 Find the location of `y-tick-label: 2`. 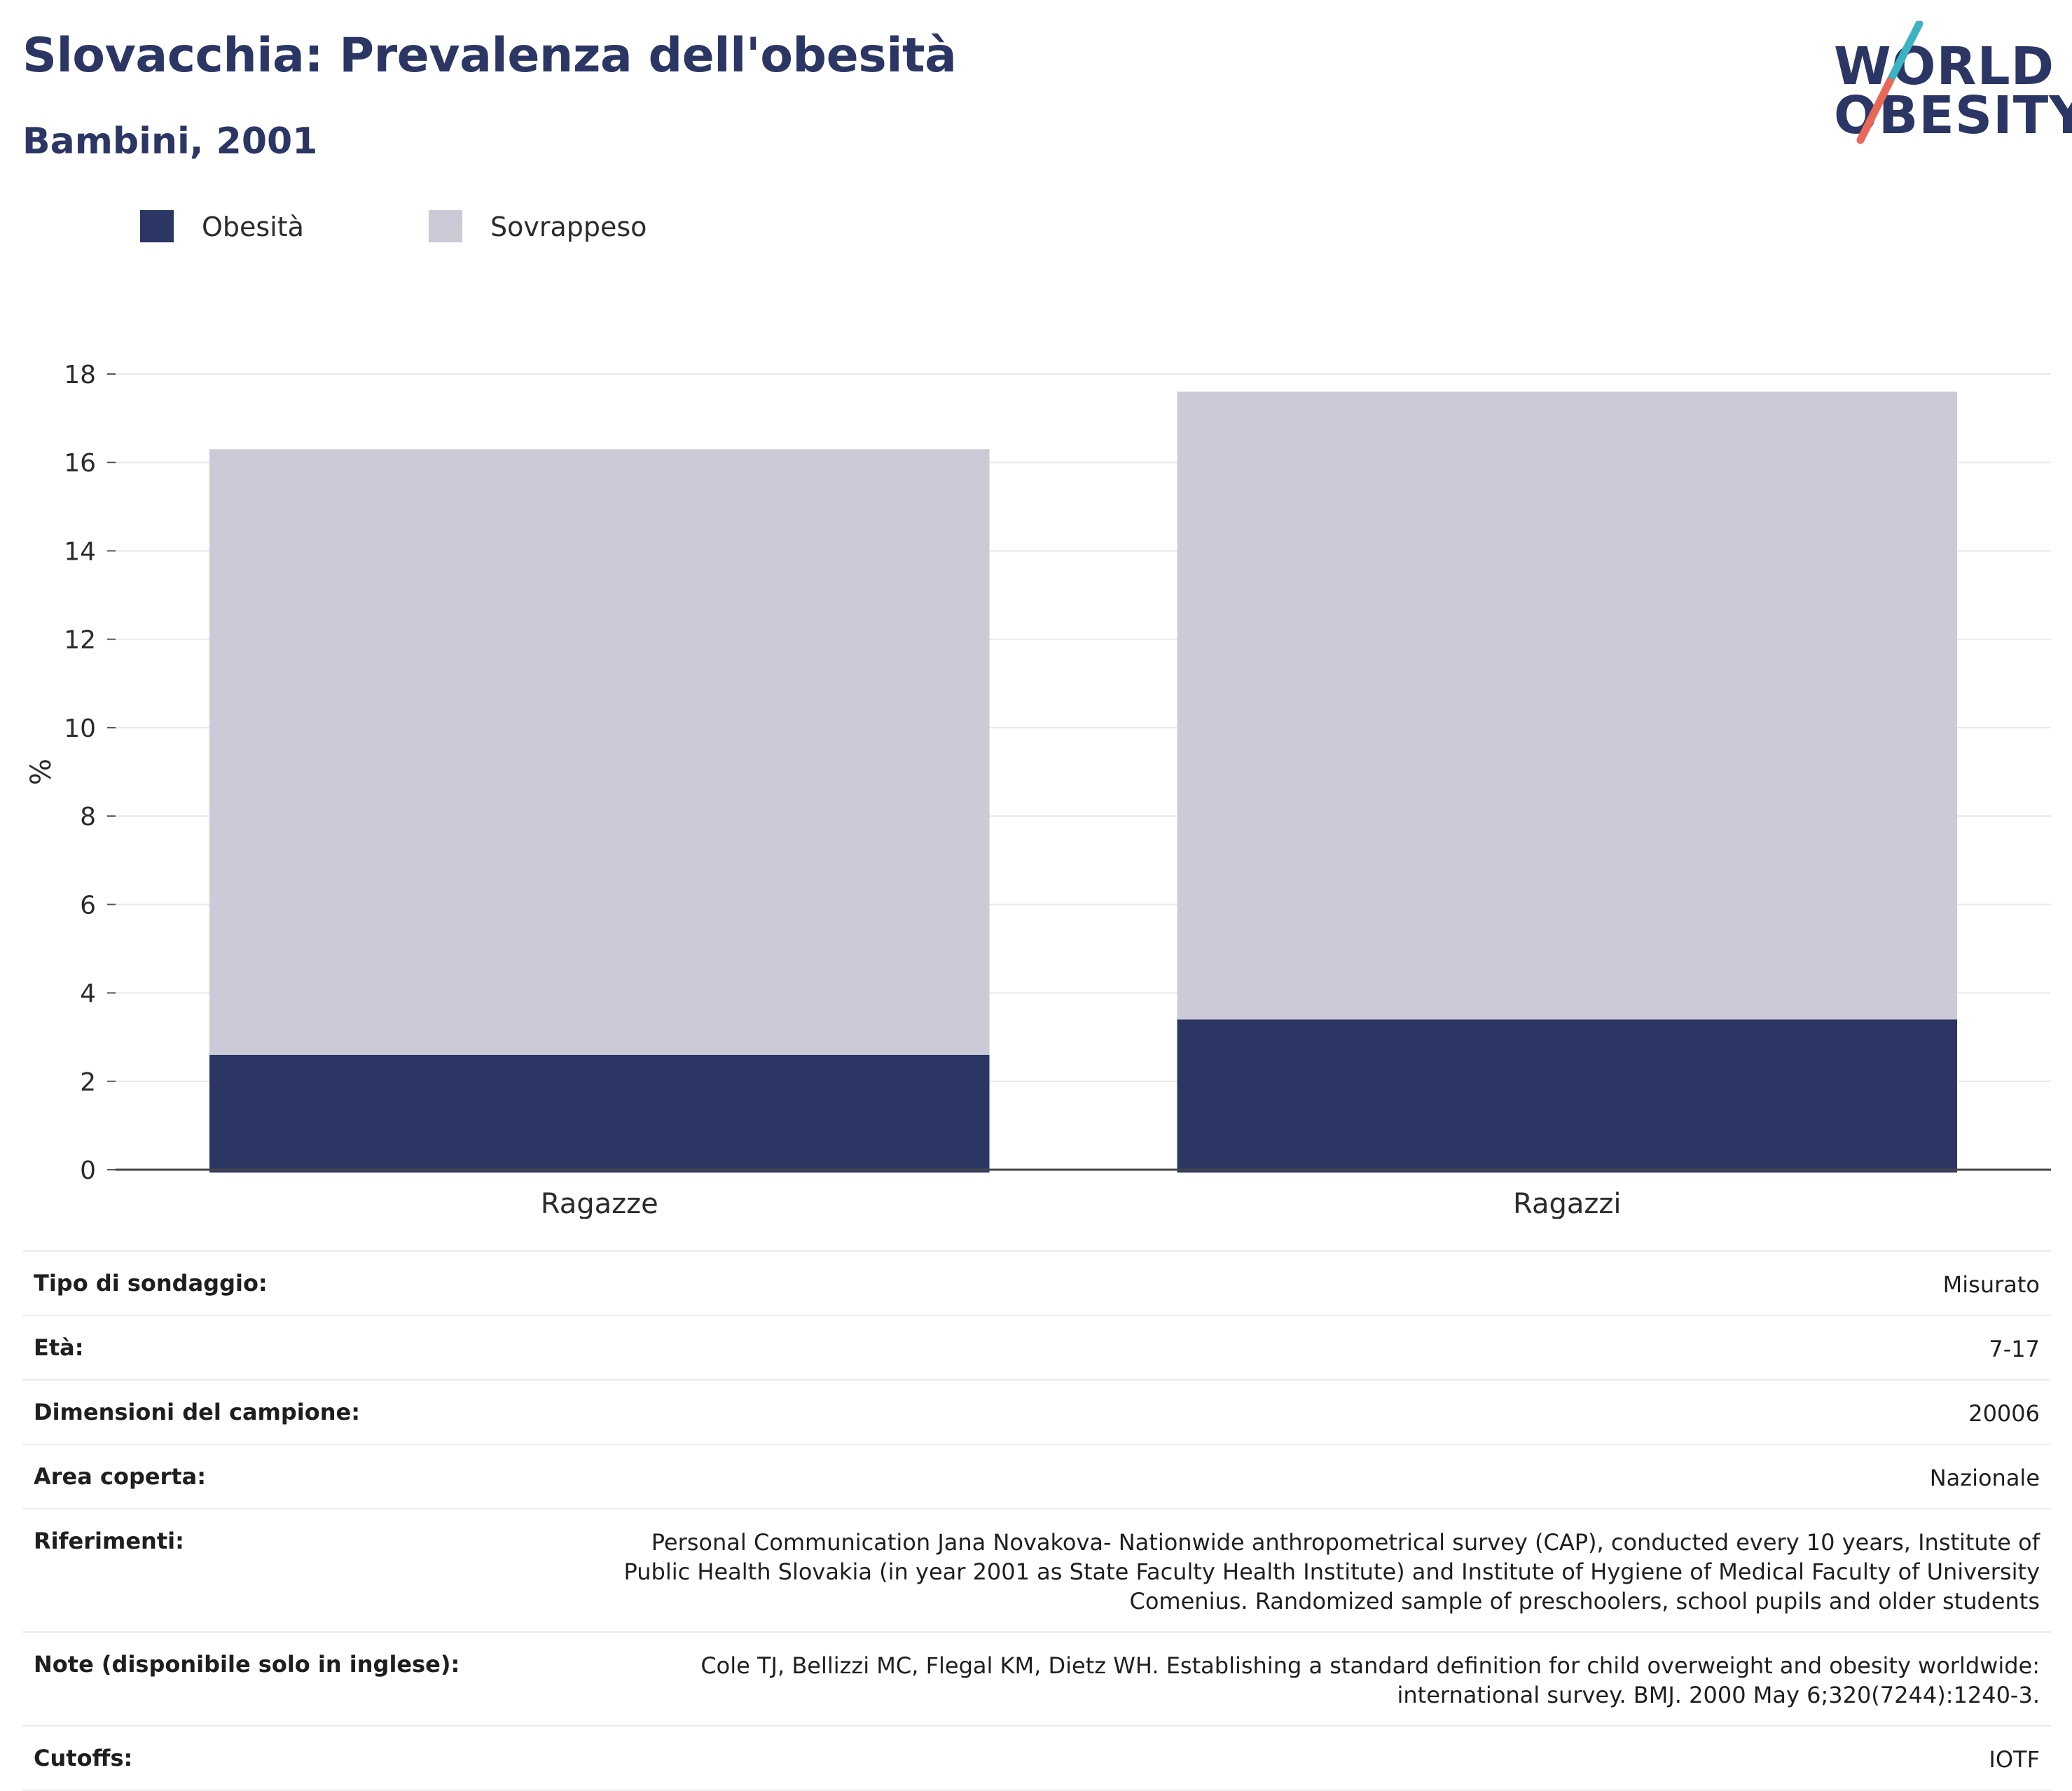

y-tick-label: 2 is located at coordinates (88, 1082).